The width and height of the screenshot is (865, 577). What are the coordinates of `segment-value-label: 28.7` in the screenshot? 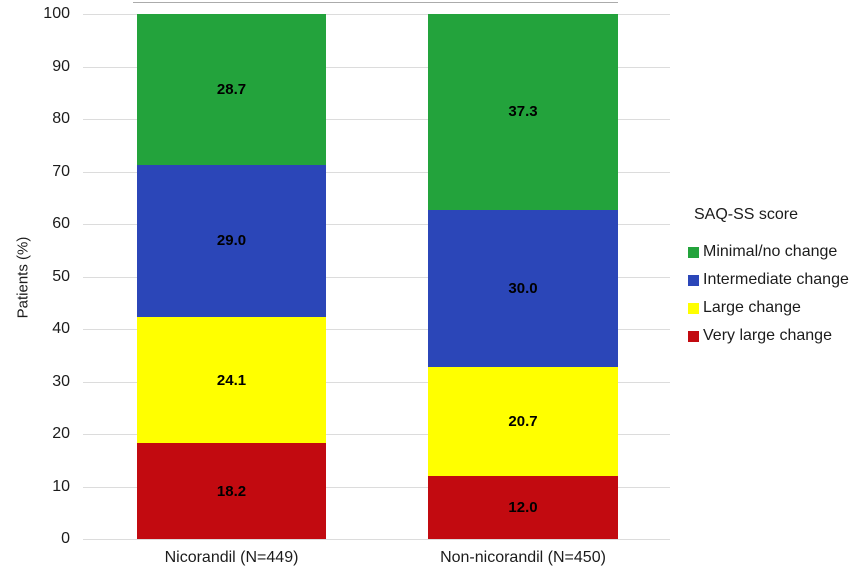 It's located at (231, 89).